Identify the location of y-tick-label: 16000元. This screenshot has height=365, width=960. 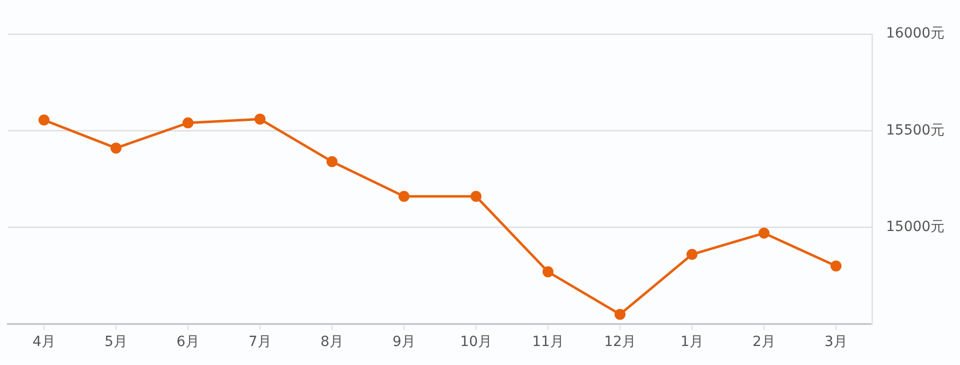
(915, 34).